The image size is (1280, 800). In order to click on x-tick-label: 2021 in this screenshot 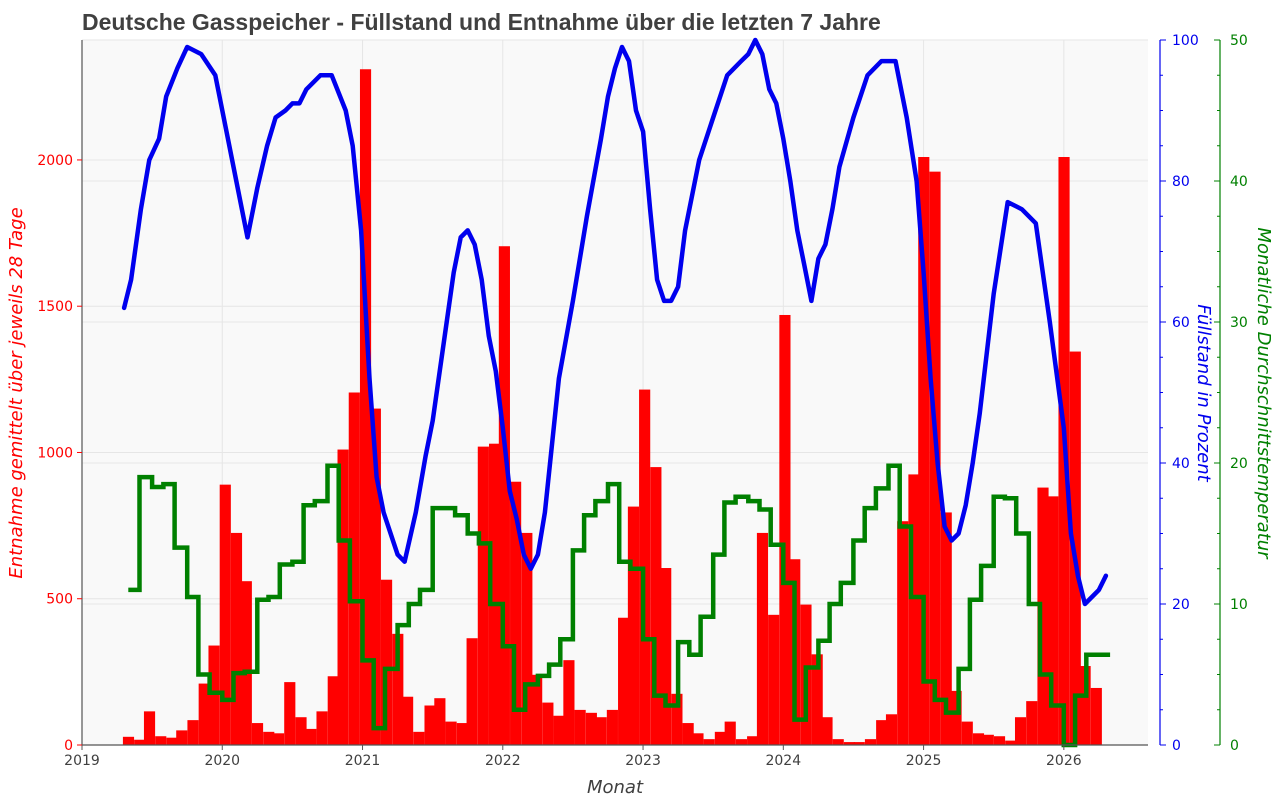, I will do `click(363, 761)`.